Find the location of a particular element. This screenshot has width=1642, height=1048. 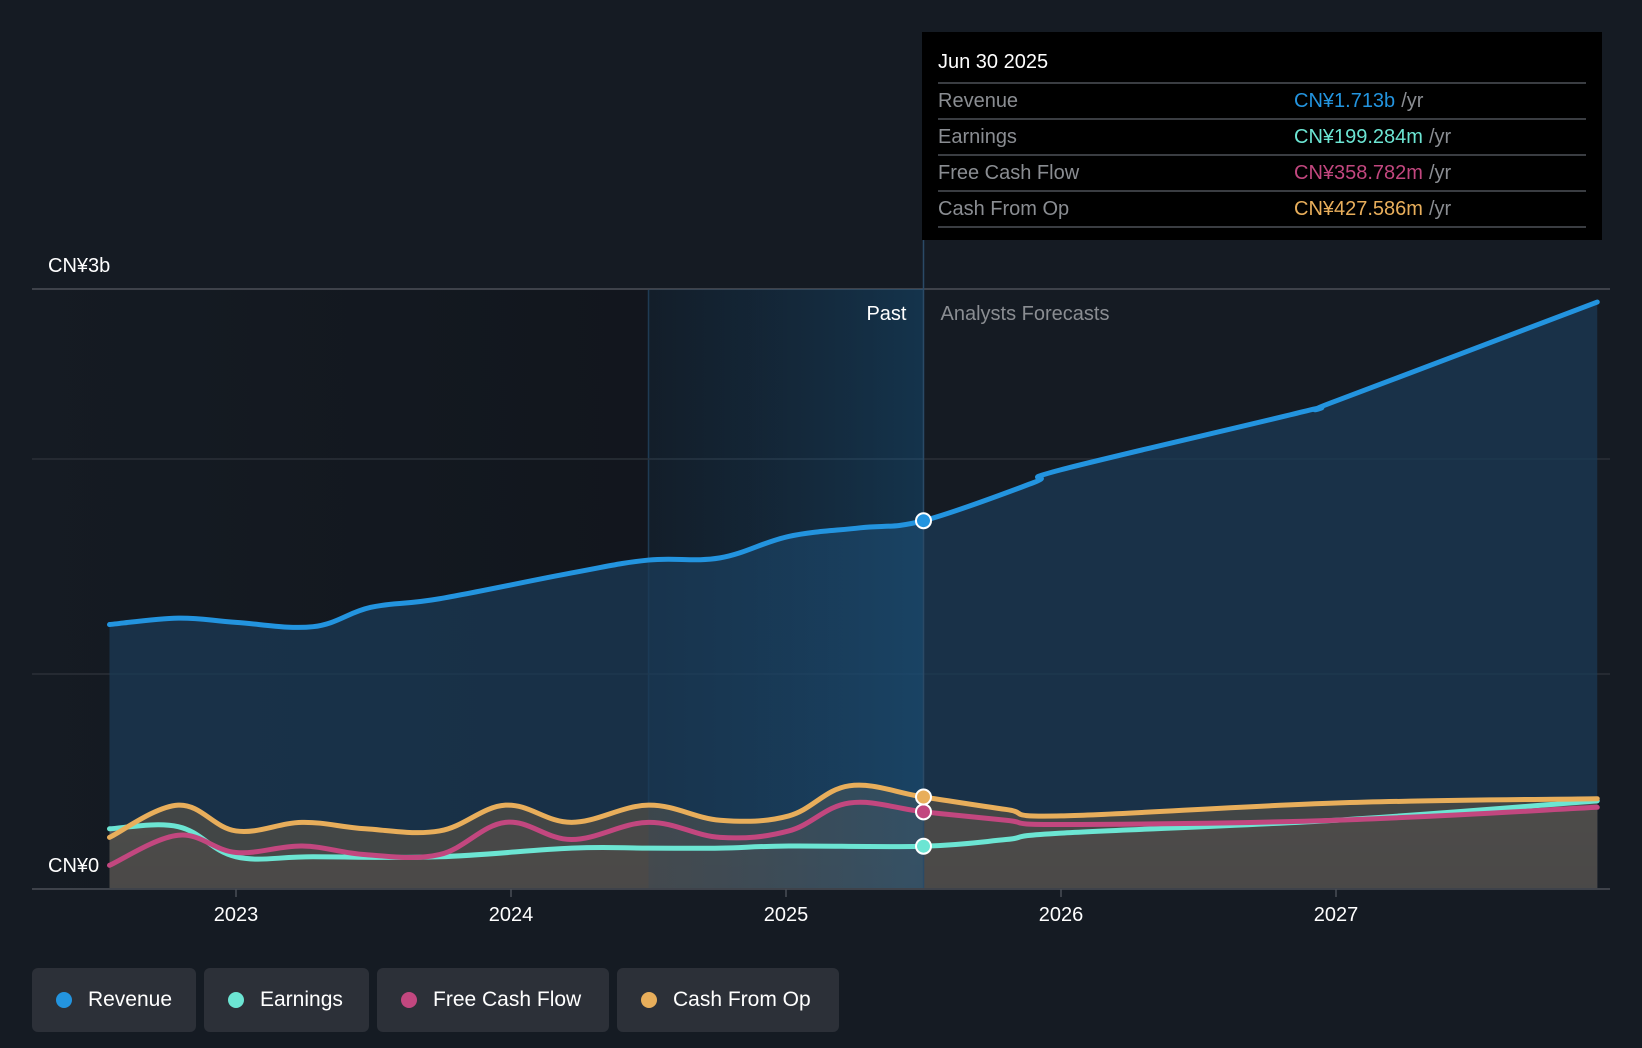

highlight-band is located at coordinates (786, 589).